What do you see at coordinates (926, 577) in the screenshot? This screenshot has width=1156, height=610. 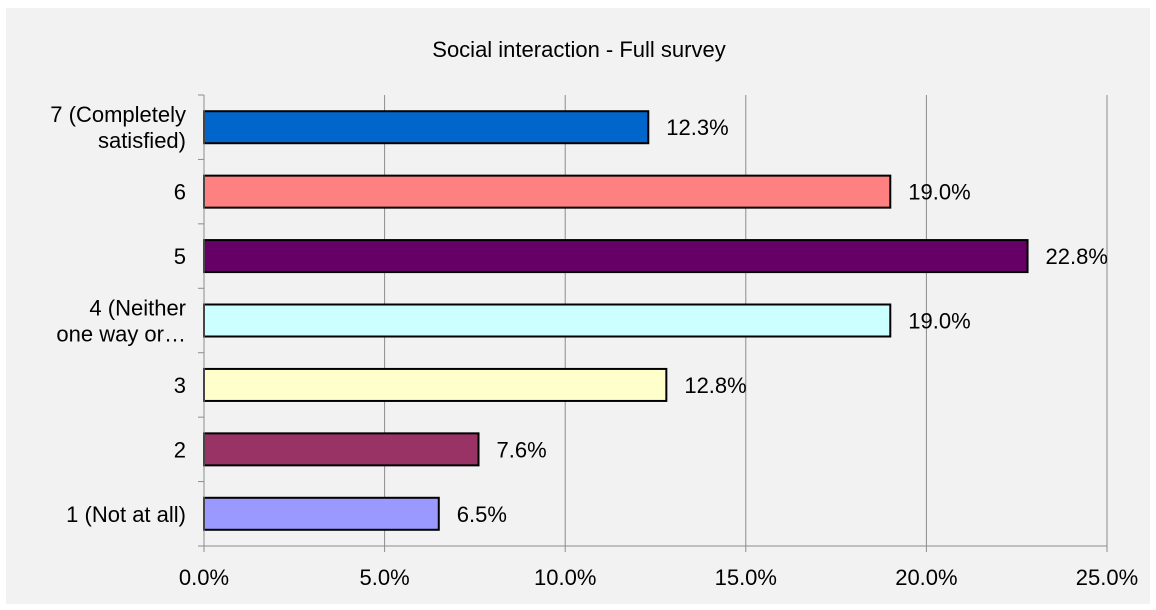 I see `x-tick-label: 20.0%` at bounding box center [926, 577].